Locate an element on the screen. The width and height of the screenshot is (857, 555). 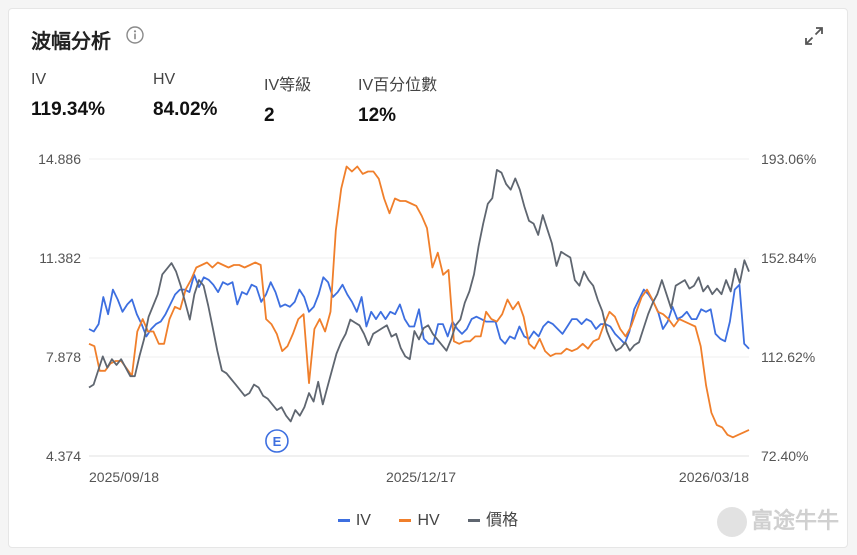
stat-hv: HV 84.02% is located at coordinates (185, 96).